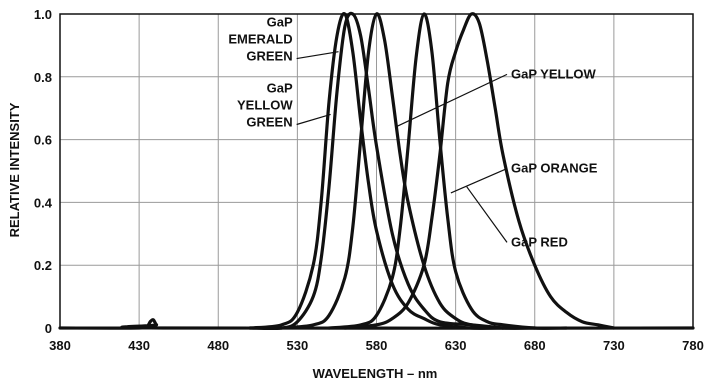 The image size is (709, 383). What do you see at coordinates (375, 373) in the screenshot?
I see `x-axis-title: WAVELENGTH – nm` at bounding box center [375, 373].